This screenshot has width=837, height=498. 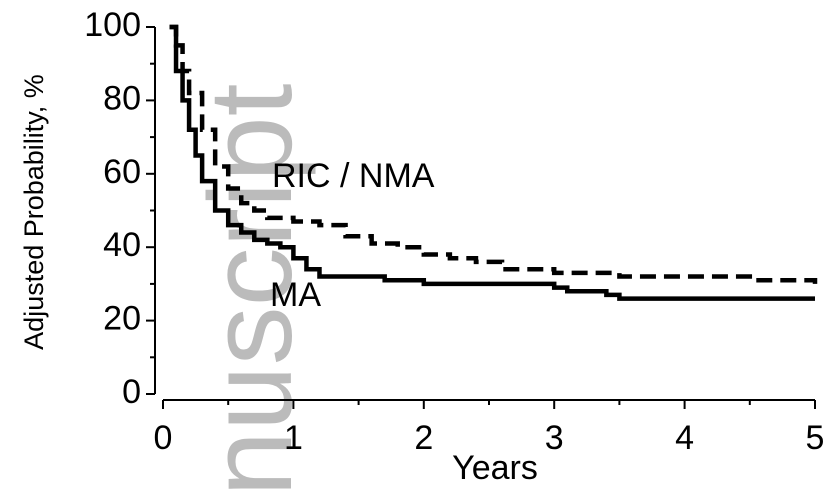 I want to click on y-tick-label: 40, so click(x=122, y=245).